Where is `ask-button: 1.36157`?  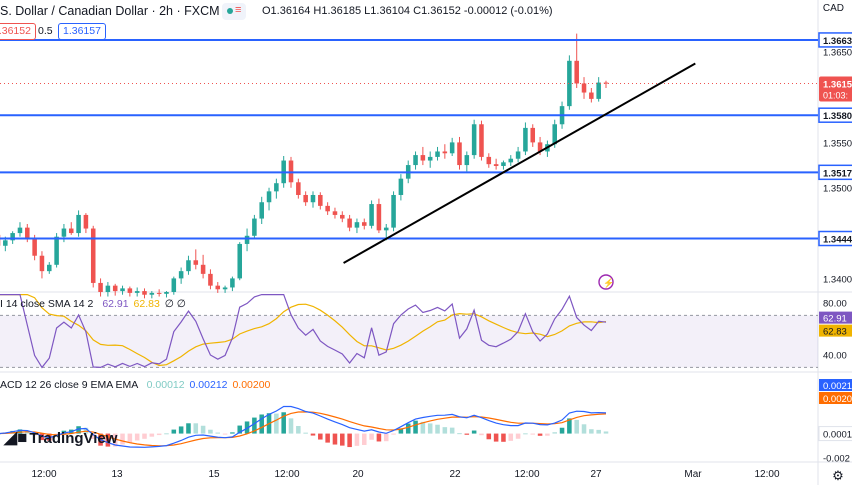
ask-button: 1.36157 is located at coordinates (82, 31).